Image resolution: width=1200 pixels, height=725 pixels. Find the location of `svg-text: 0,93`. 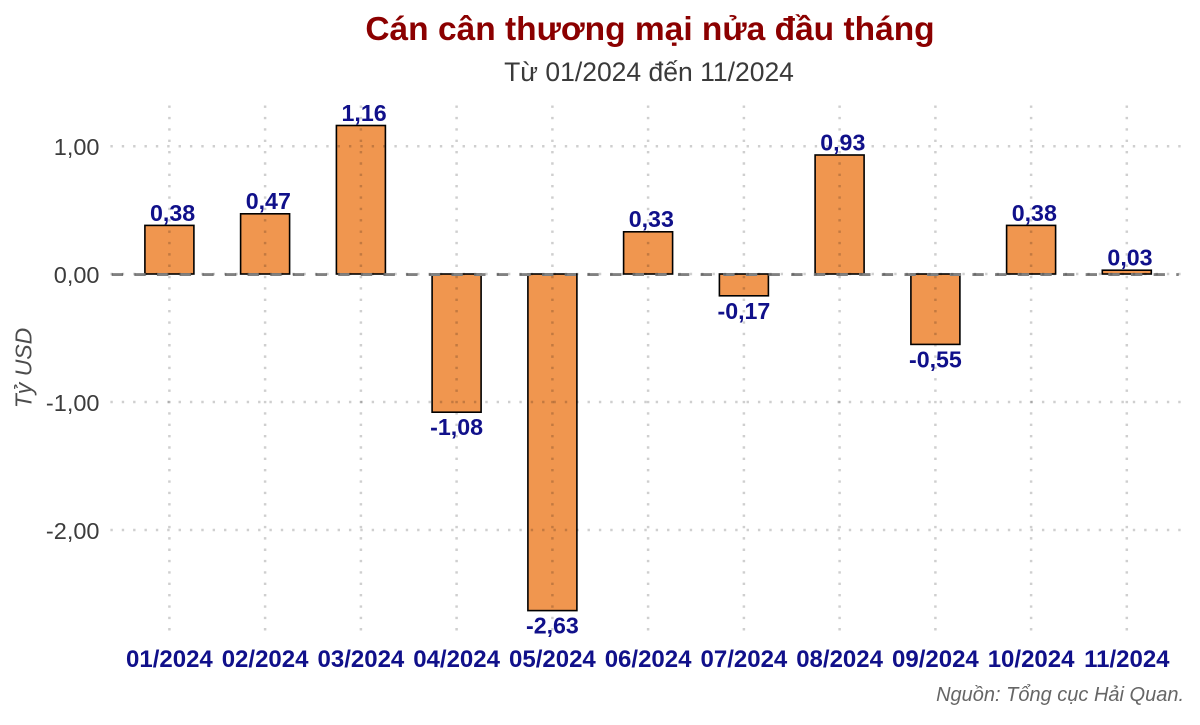

svg-text: 0,93 is located at coordinates (842, 142).